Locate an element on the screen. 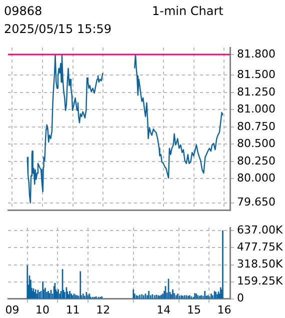 Image resolution: width=285 pixels, height=318 pixels. y-tick-label: 159.25K is located at coordinates (260, 281).